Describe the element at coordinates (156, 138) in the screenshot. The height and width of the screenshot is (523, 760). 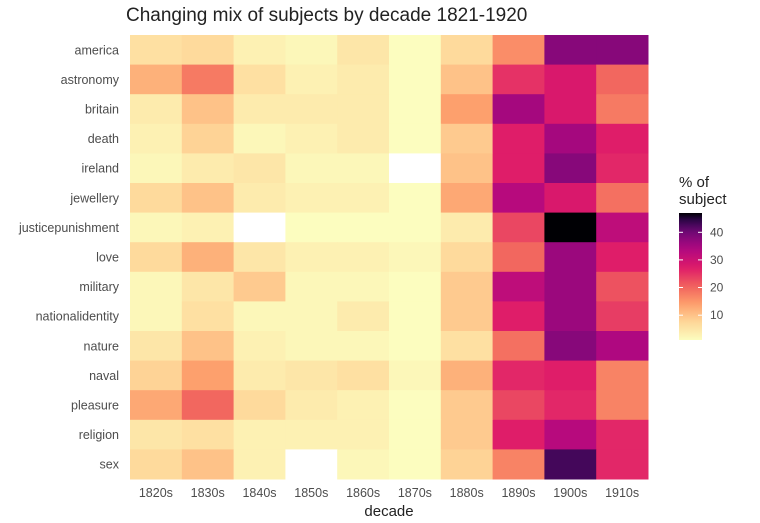
I see `heatmap-cell-death-1820s` at that location.